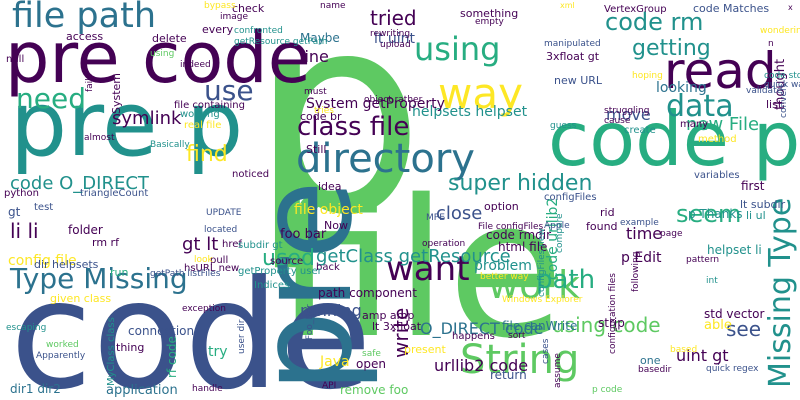 The height and width of the screenshot is (400, 800). Describe the element at coordinates (170, 145) in the screenshot. I see `word: Basically` at that location.